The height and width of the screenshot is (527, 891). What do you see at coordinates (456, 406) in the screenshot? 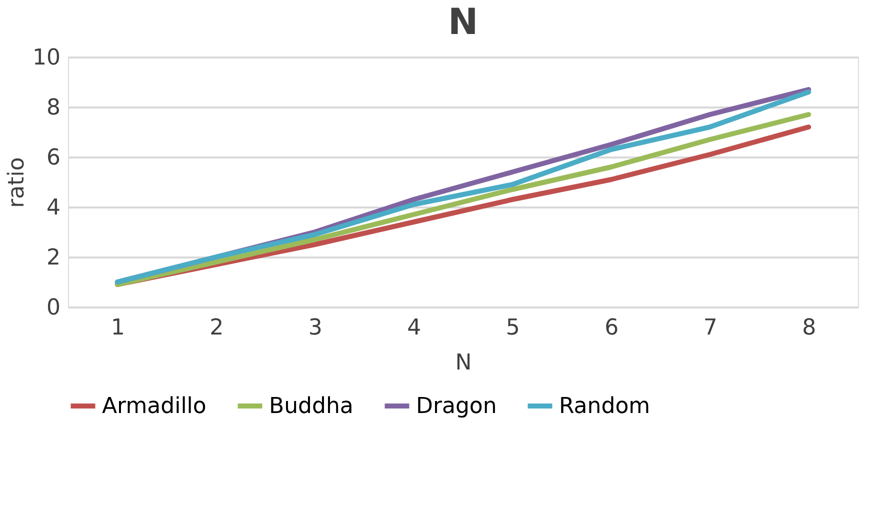
I see `legend-label: Dragon` at bounding box center [456, 406].